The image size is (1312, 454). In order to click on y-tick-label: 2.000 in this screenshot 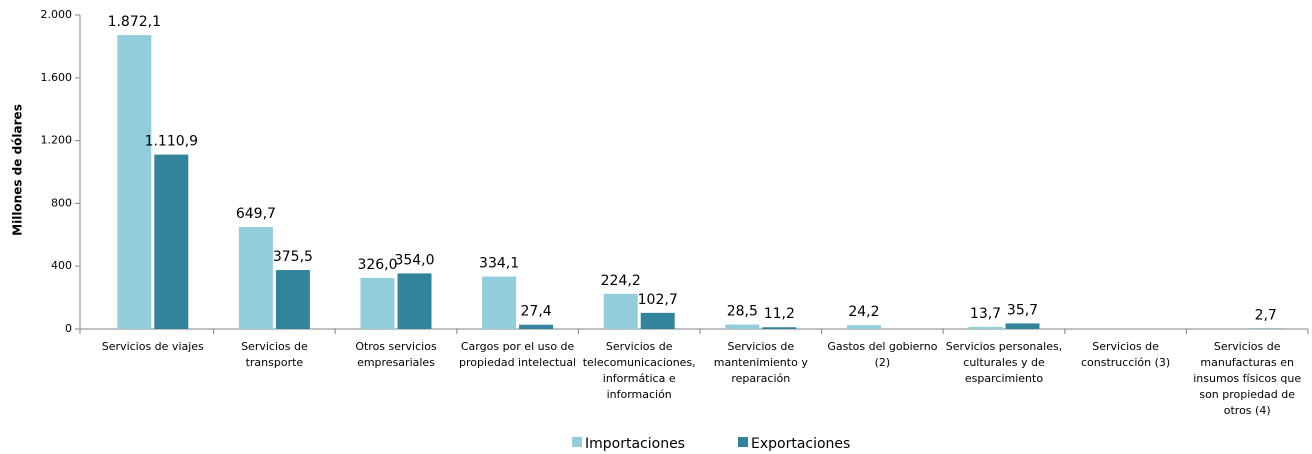, I will do `click(57, 14)`.